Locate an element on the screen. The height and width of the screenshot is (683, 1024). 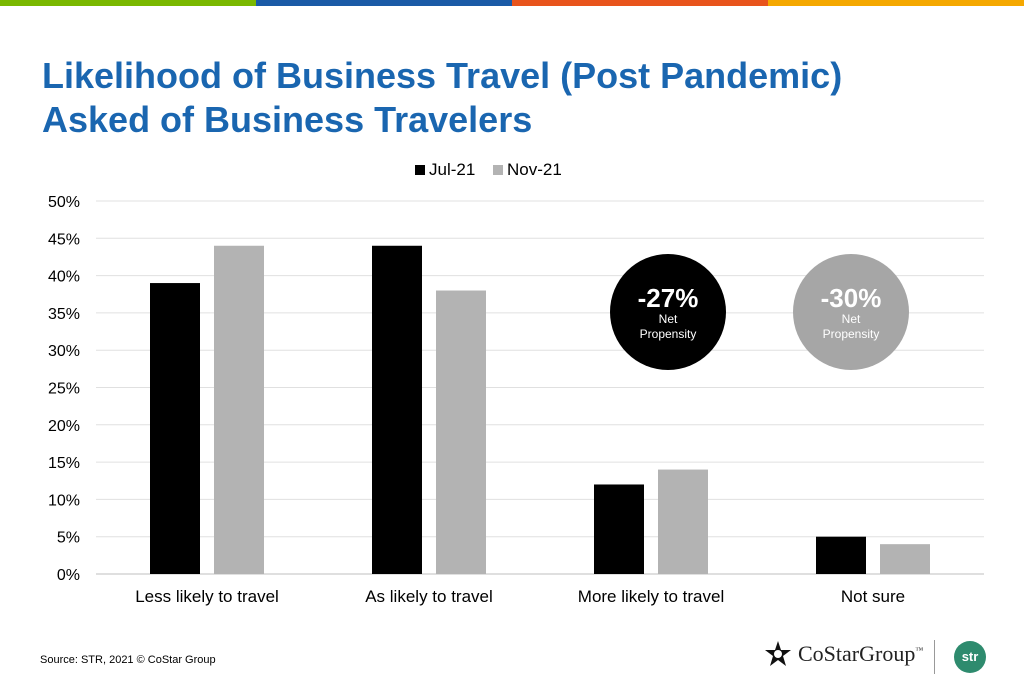
costar-brand-text: CoStarGroup™ is located at coordinates (861, 653).